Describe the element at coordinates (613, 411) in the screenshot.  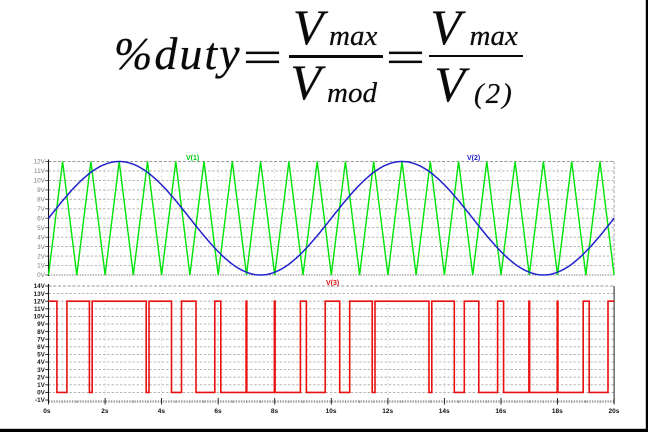
I see `svg-text: 20s` at that location.